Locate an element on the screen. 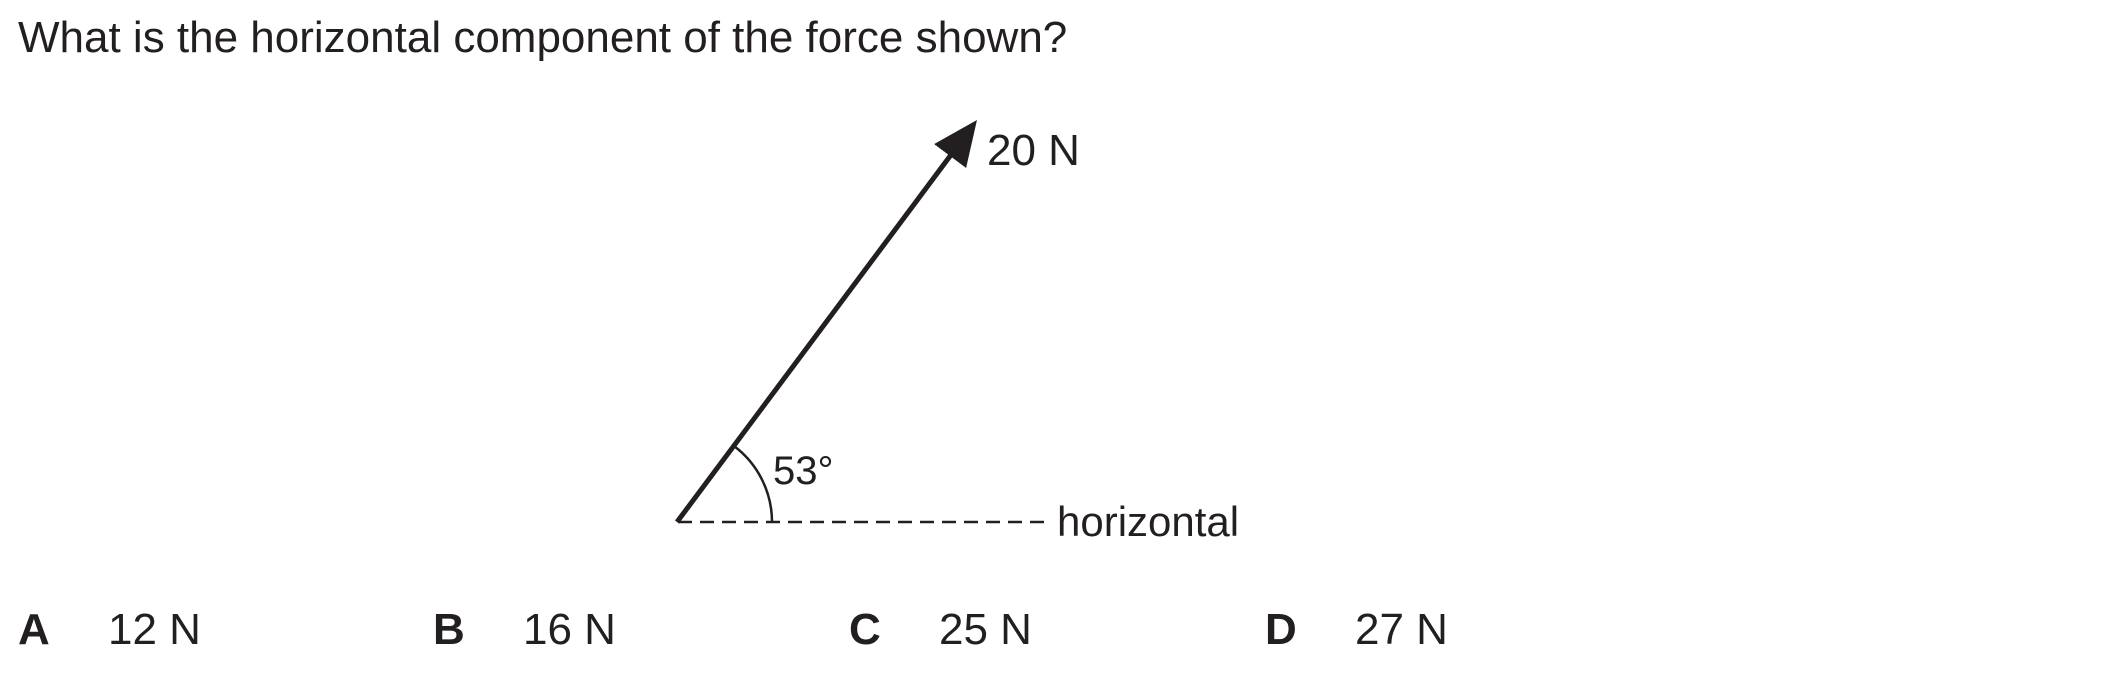  answer-options: A 12 N B 16 N C 25 N D 27 N is located at coordinates (1050, 635).